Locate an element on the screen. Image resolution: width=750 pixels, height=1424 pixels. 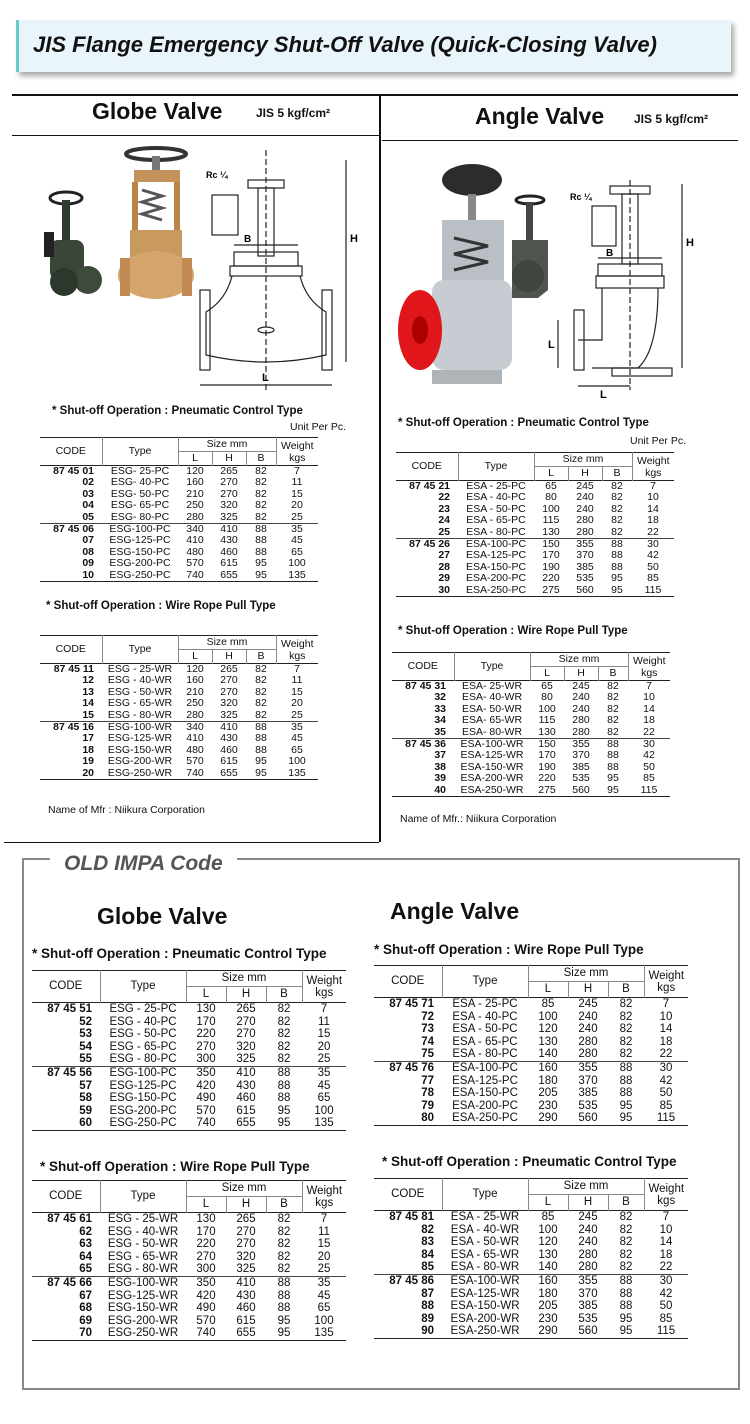
code-cell: 23 is located at coordinates (444, 508).